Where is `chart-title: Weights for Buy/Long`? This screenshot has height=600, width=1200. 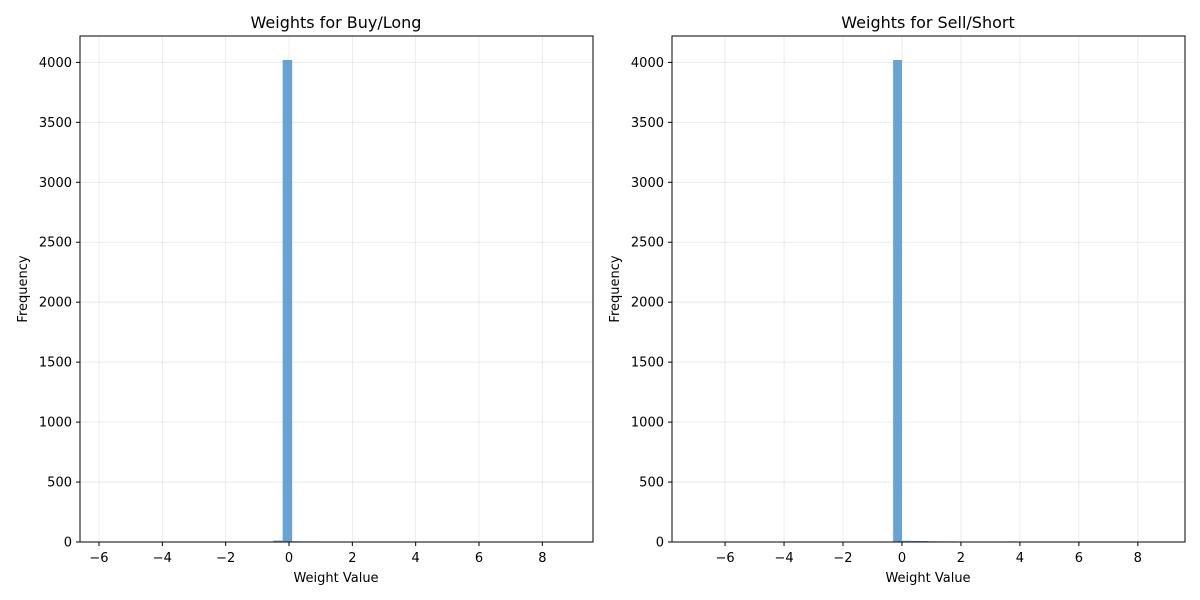
chart-title: Weights for Buy/Long is located at coordinates (336, 22).